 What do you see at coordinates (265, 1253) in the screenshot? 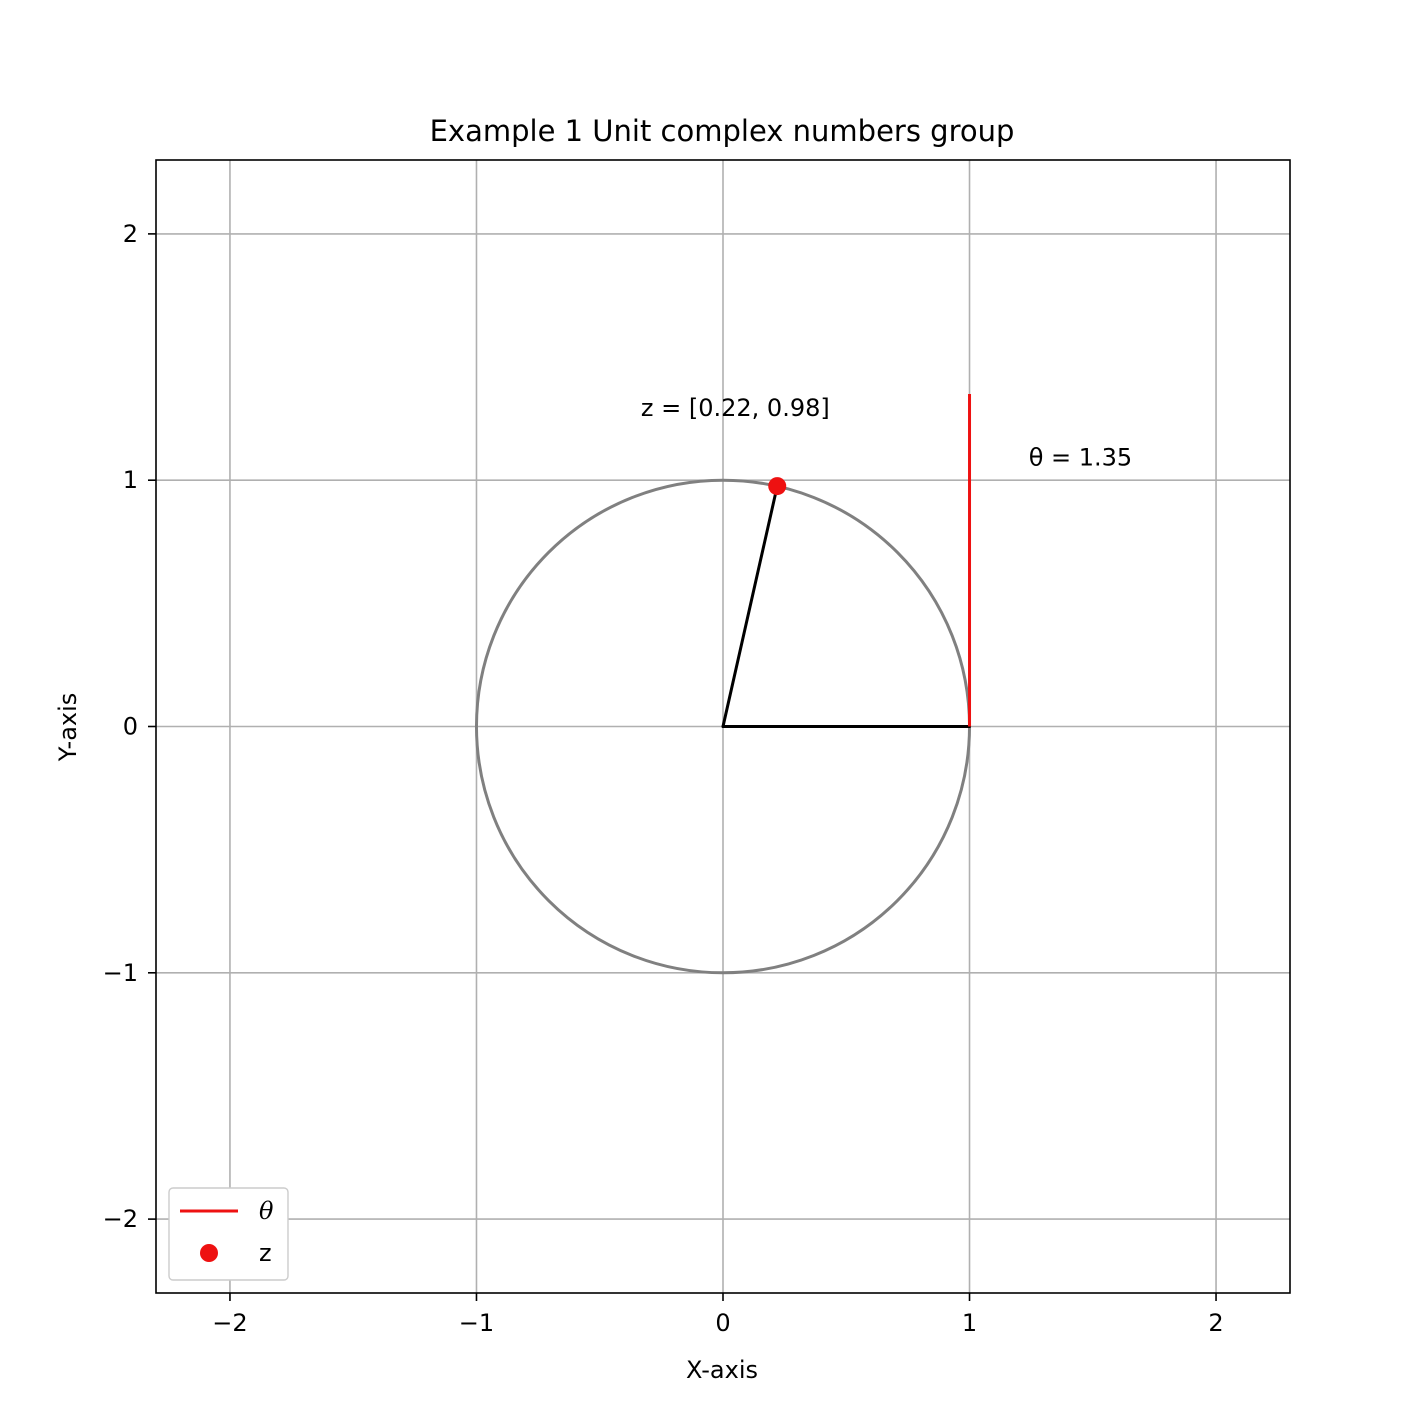
I see `legend-z-label: z` at bounding box center [265, 1253].